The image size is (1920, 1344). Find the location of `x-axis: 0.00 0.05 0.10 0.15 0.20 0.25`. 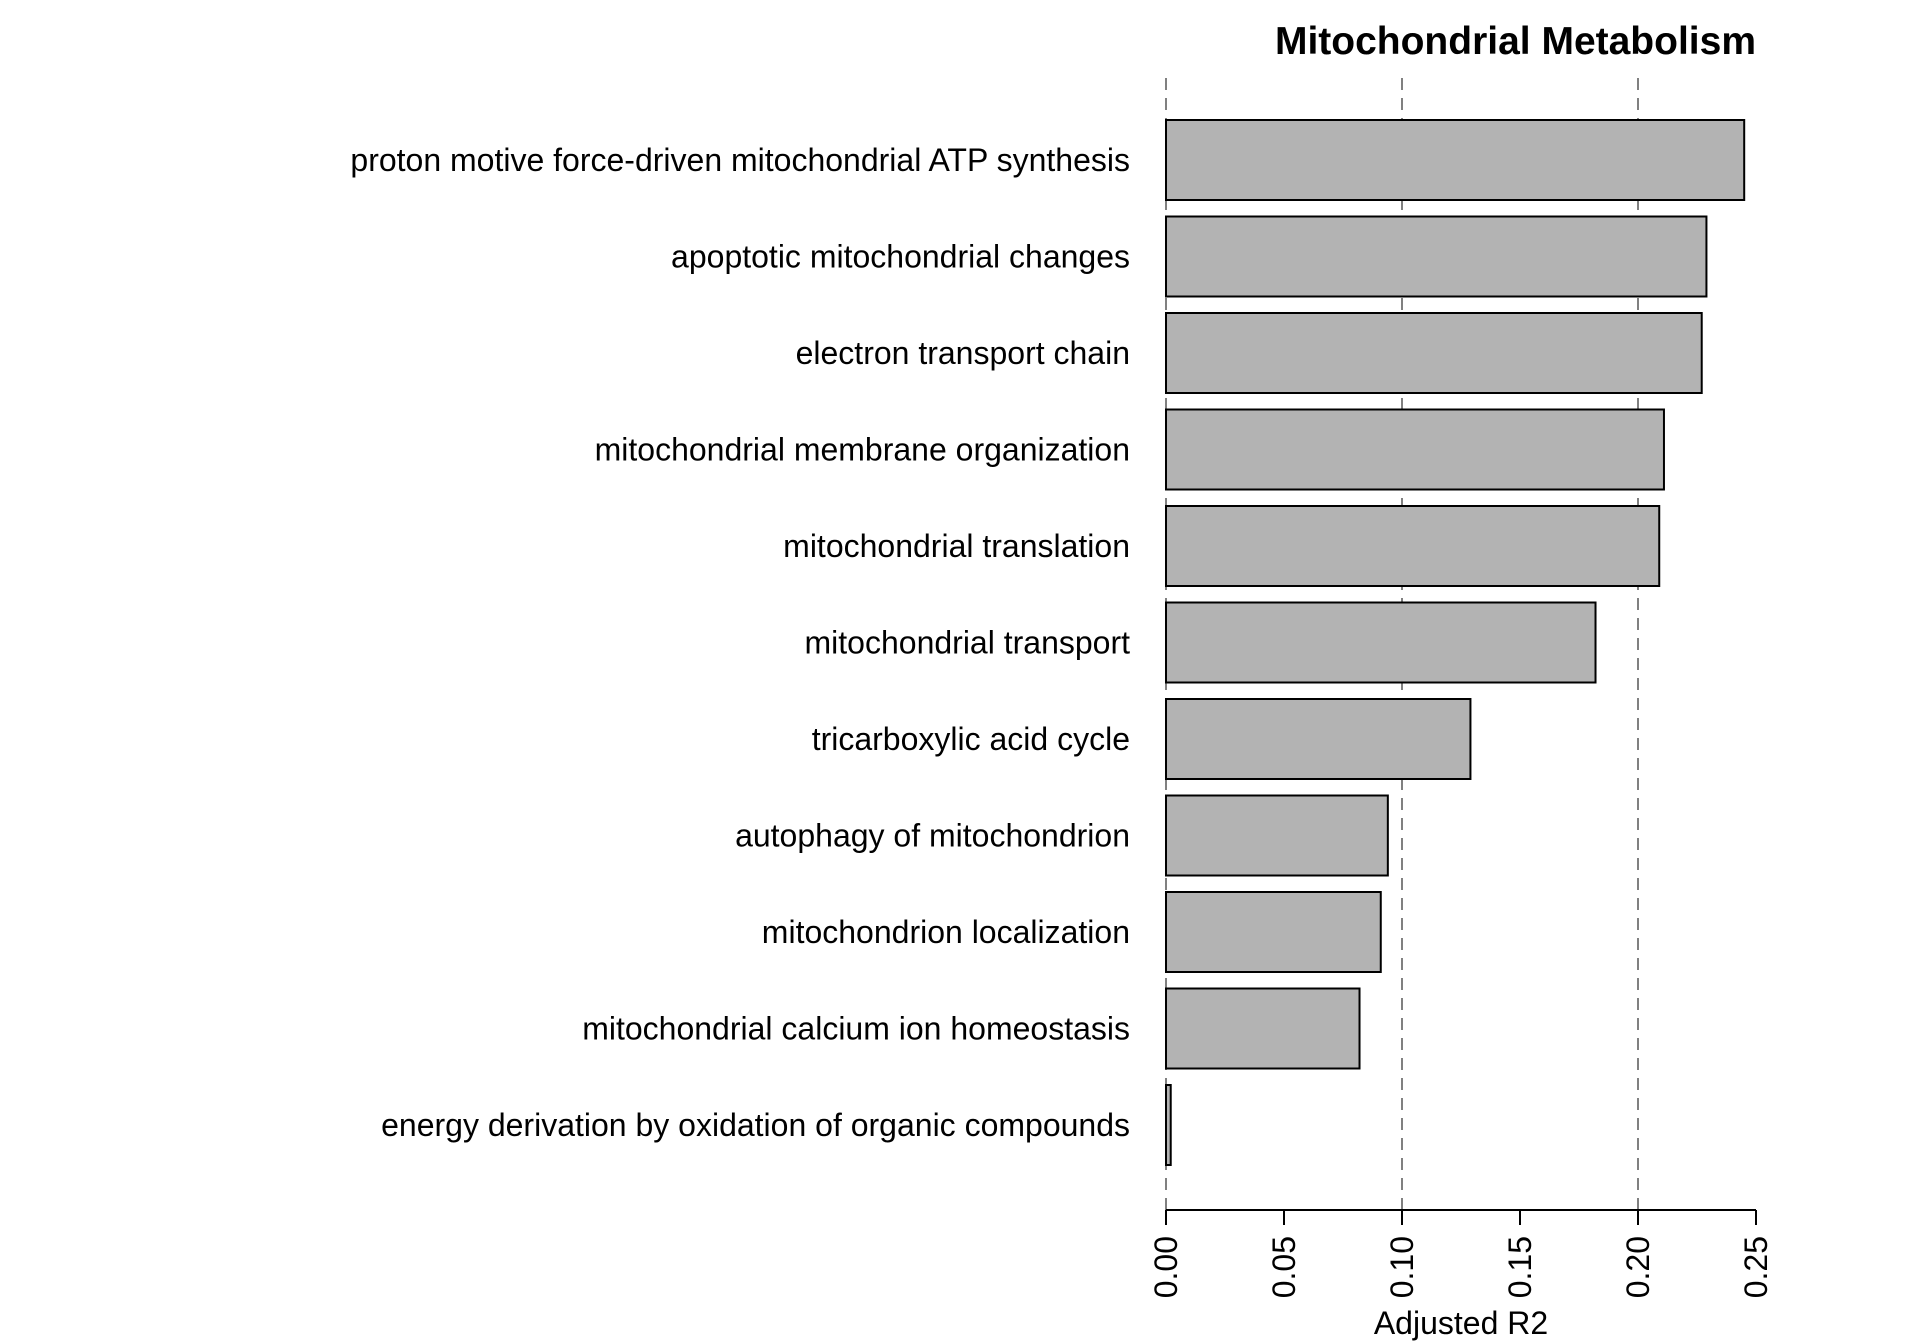

x-axis: 0.00 0.05 0.10 0.15 0.20 0.25 is located at coordinates (1461, 1253).